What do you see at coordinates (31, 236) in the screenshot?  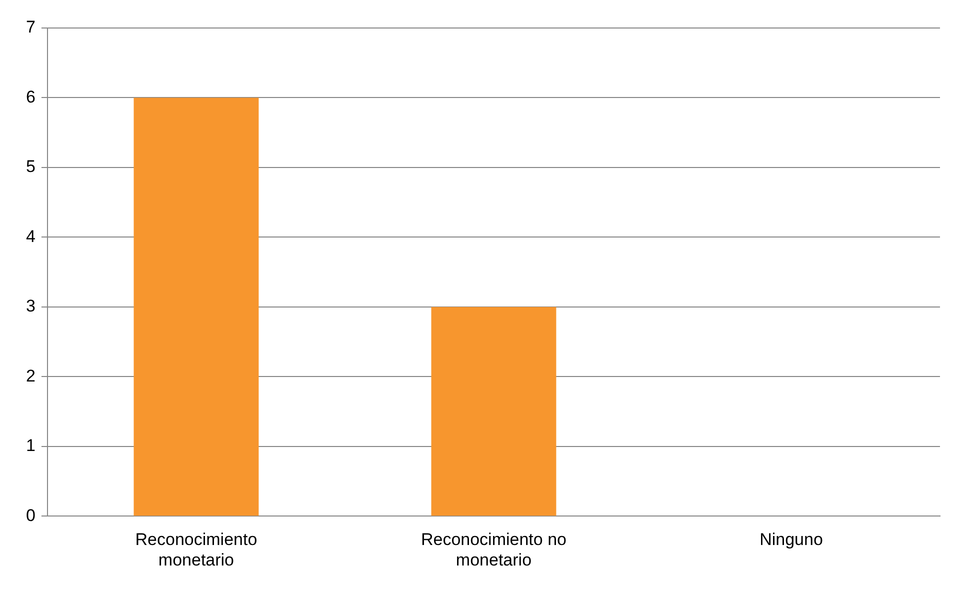 I see `y-tick-label: 4` at bounding box center [31, 236].